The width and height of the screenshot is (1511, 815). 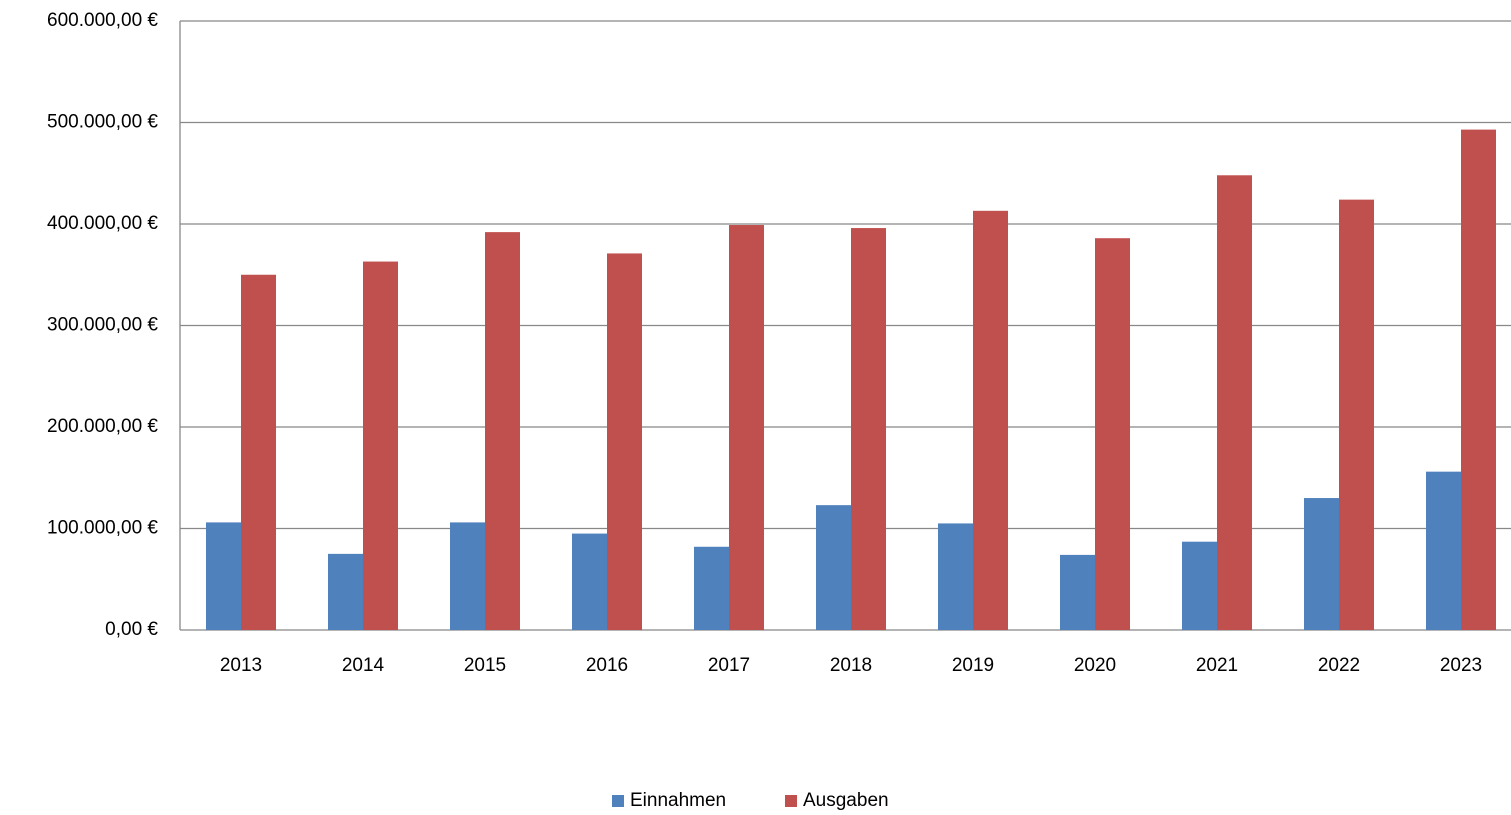 What do you see at coordinates (851, 665) in the screenshot?
I see `x-tick-label: 2018` at bounding box center [851, 665].